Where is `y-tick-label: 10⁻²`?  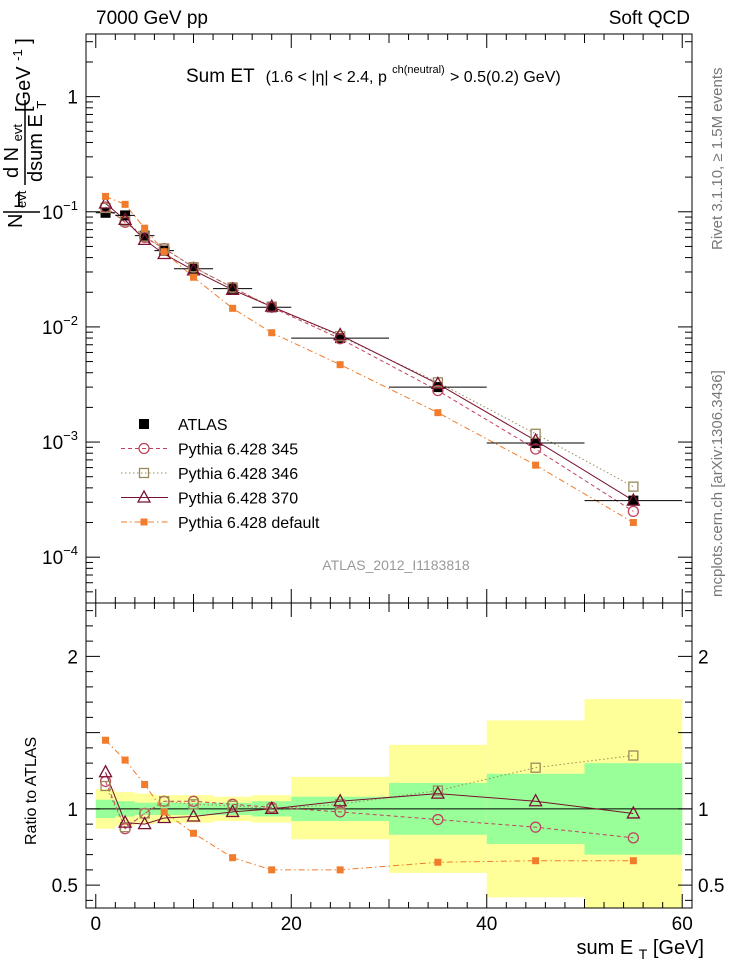 y-tick-label: 10⁻² is located at coordinates (60, 326).